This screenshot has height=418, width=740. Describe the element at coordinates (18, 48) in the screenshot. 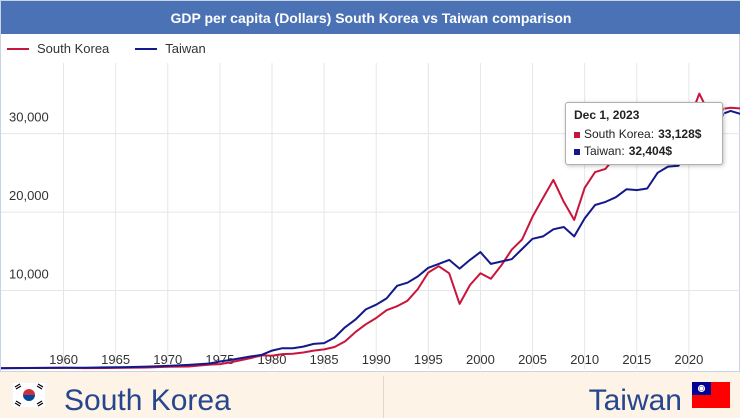

I see `legend-swatch-south-korea` at that location.